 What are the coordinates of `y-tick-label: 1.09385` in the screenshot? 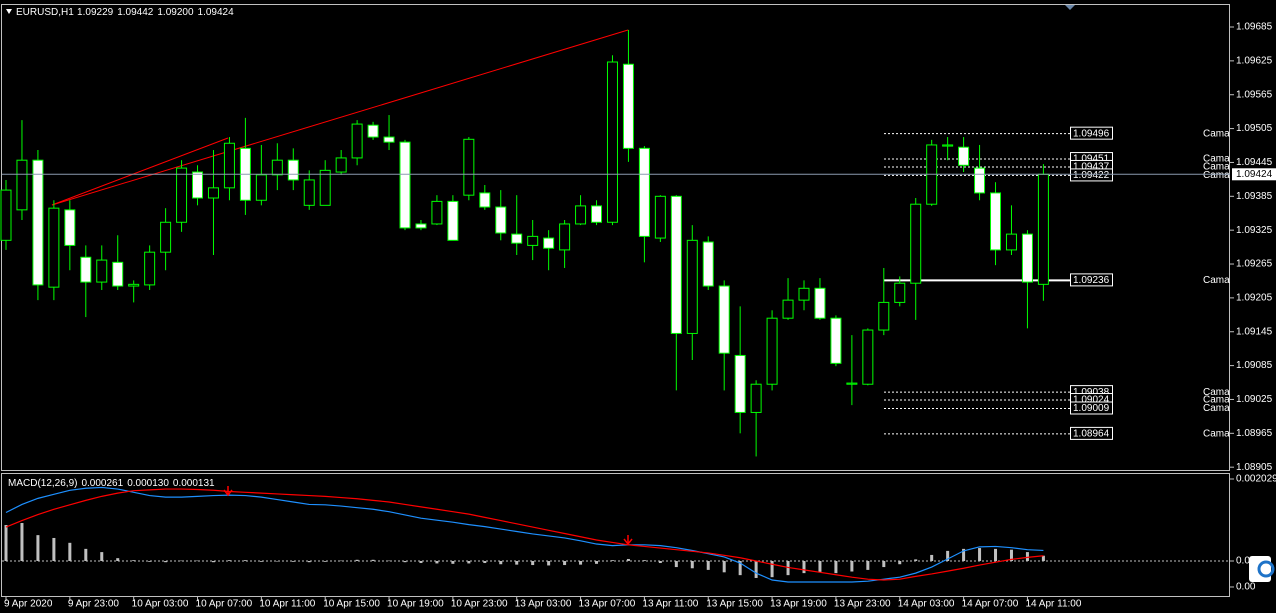 It's located at (1254, 196).